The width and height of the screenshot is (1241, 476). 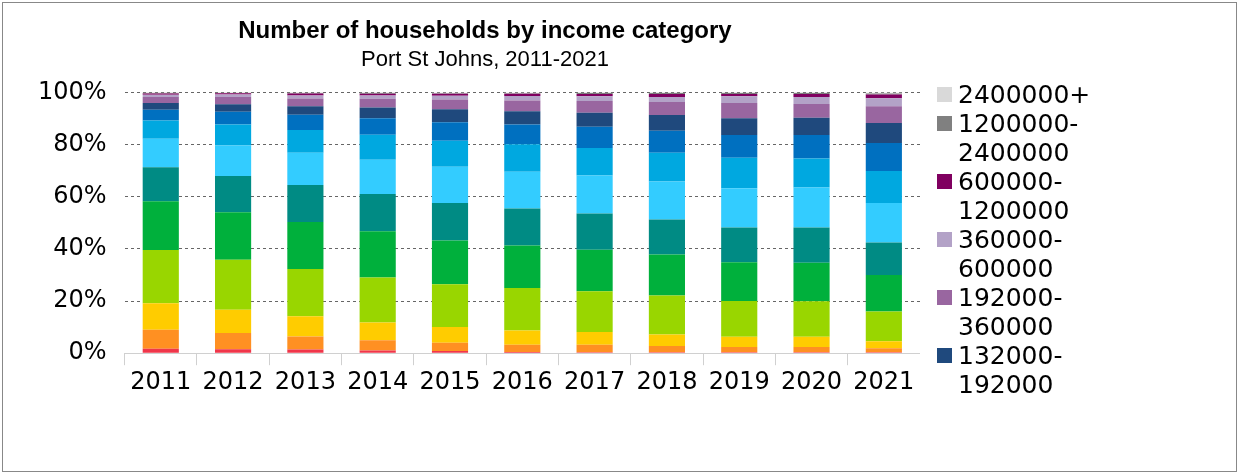 What do you see at coordinates (595, 380) in the screenshot?
I see `x-tick-label: 2017` at bounding box center [595, 380].